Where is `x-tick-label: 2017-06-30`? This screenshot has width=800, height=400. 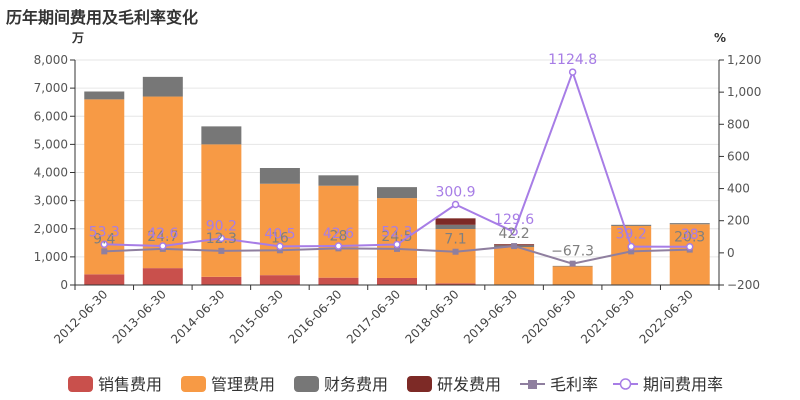
x-tick-label: 2017-06-30 is located at coordinates (373, 316).